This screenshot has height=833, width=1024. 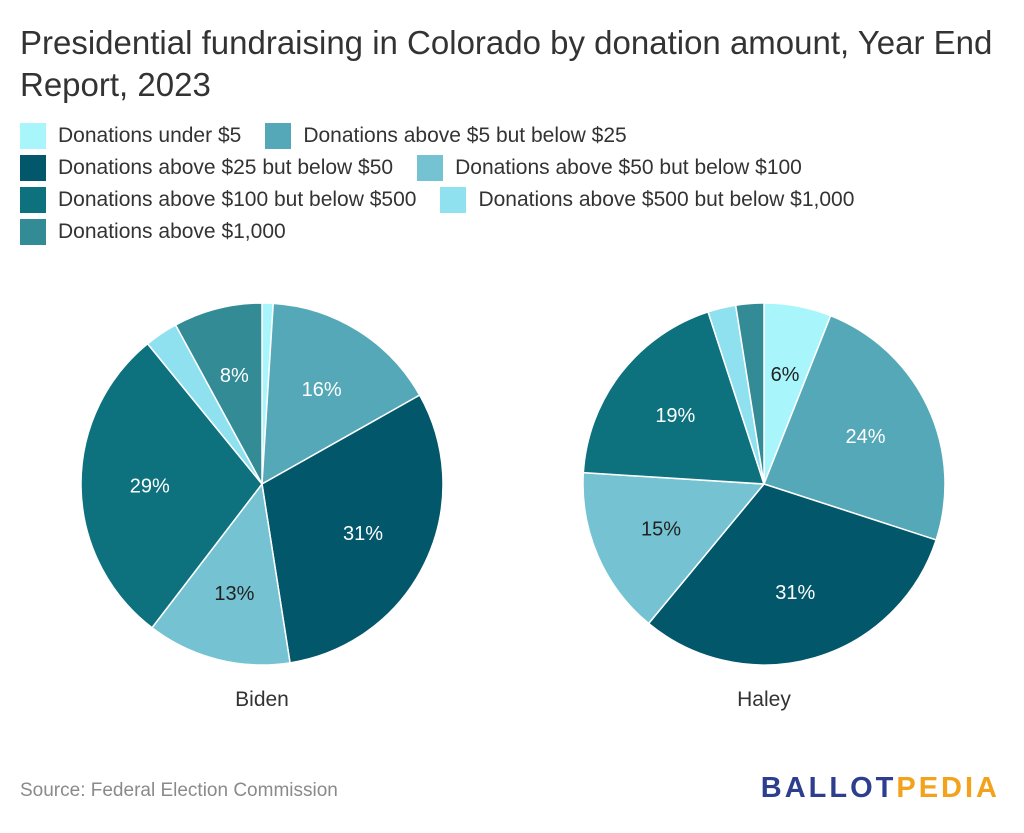 I want to click on legend-label: Donations above $25 but below $50, so click(x=226, y=167).